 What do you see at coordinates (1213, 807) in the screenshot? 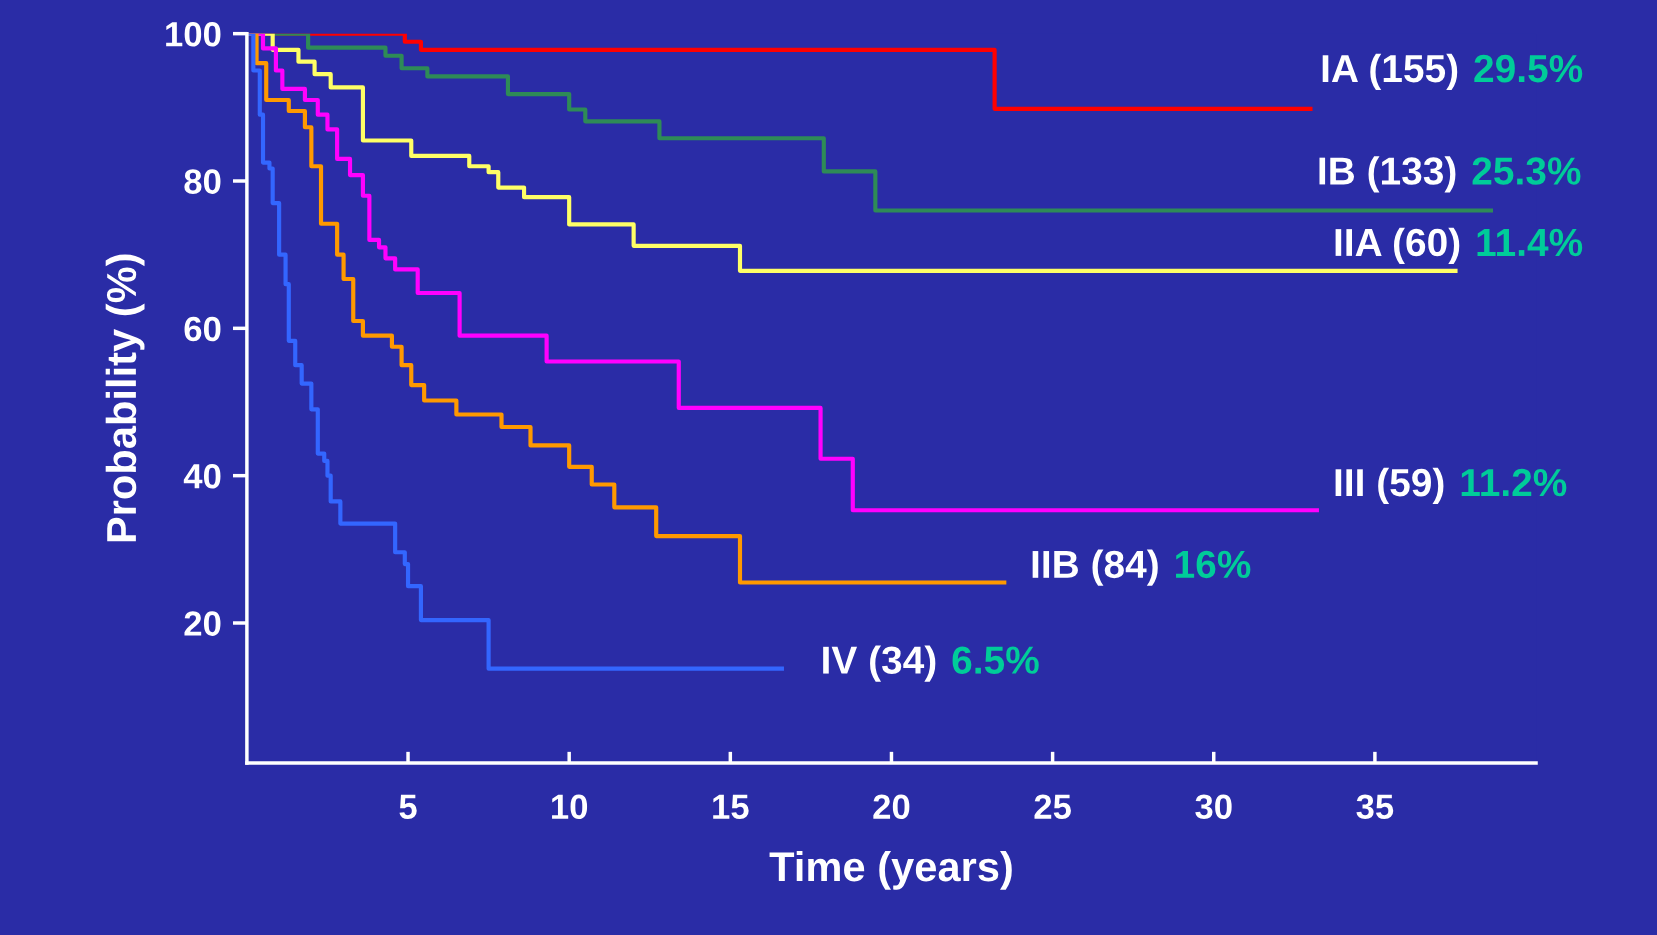
I see `x-tick-label: 30` at bounding box center [1213, 807].